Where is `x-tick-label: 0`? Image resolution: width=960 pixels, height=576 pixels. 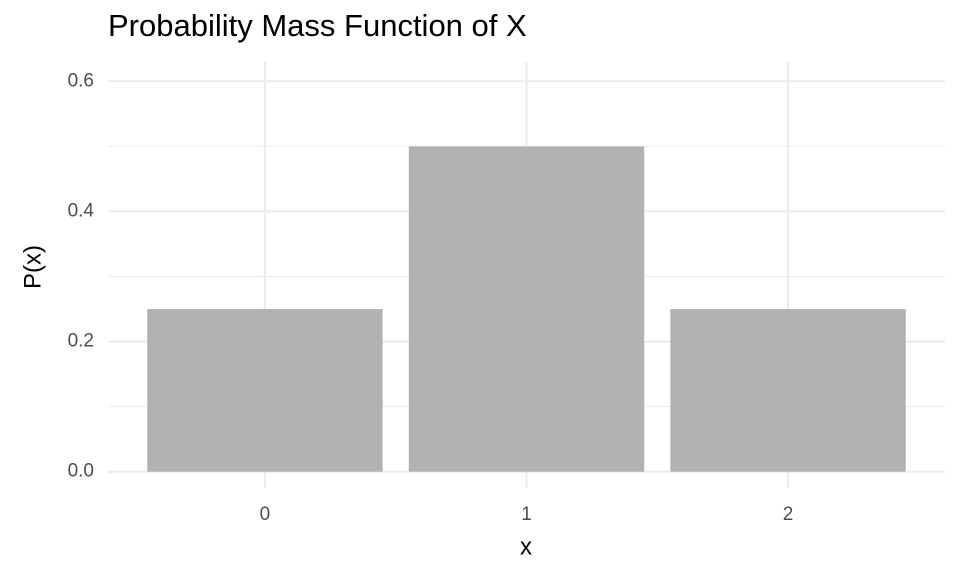 x-tick-label: 0 is located at coordinates (265, 514).